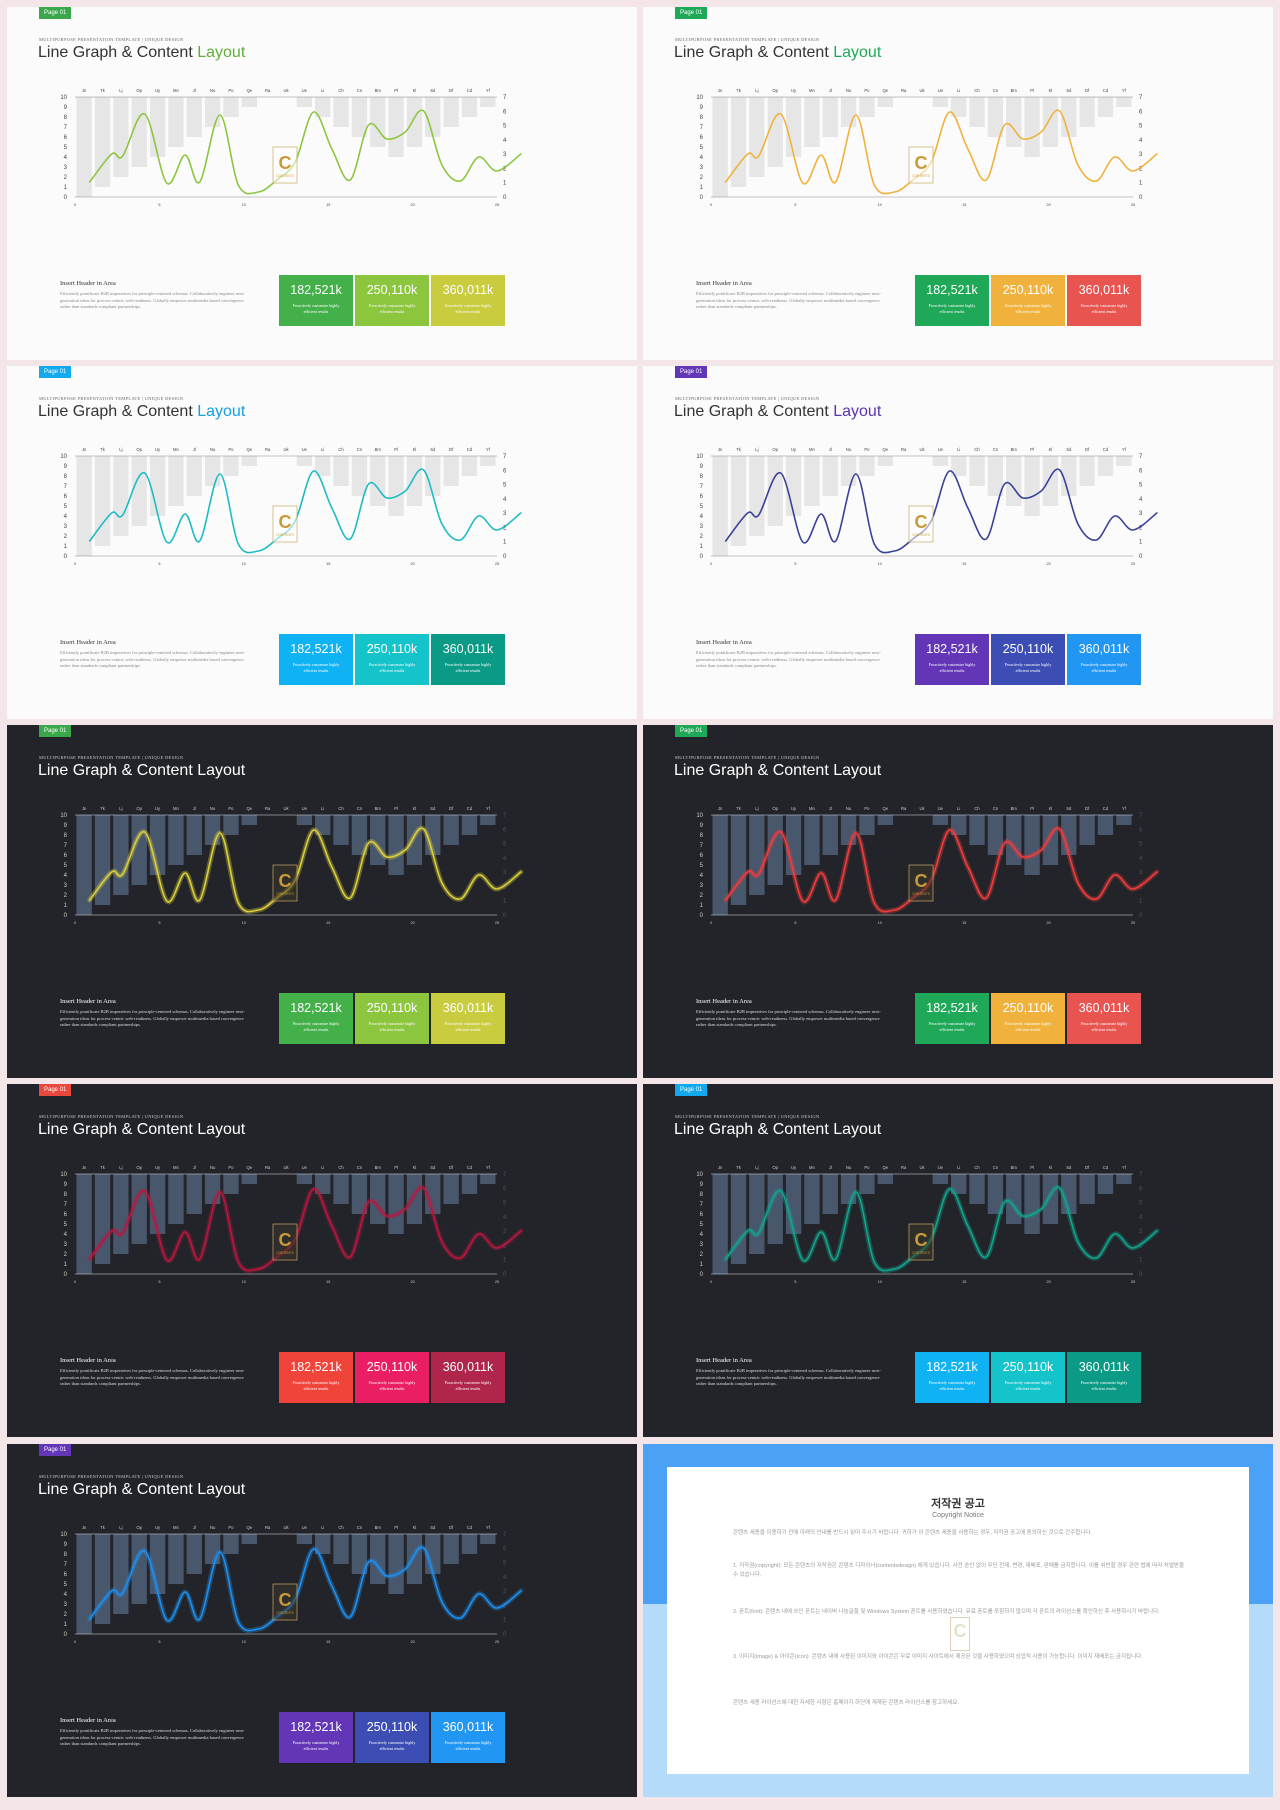 This screenshot has height=1810, width=1280. What do you see at coordinates (212, 1189) in the screenshot?
I see `bar-Nu` at bounding box center [212, 1189].